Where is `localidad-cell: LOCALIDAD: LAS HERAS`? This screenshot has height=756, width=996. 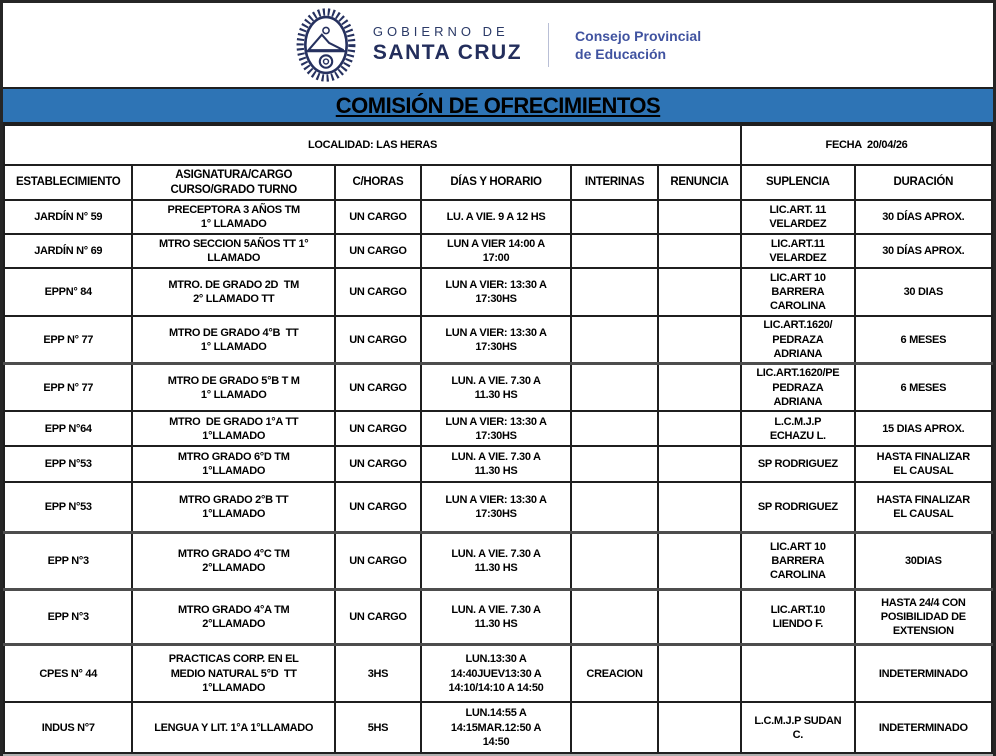 localidad-cell: LOCALIDAD: LAS HERAS is located at coordinates (373, 145).